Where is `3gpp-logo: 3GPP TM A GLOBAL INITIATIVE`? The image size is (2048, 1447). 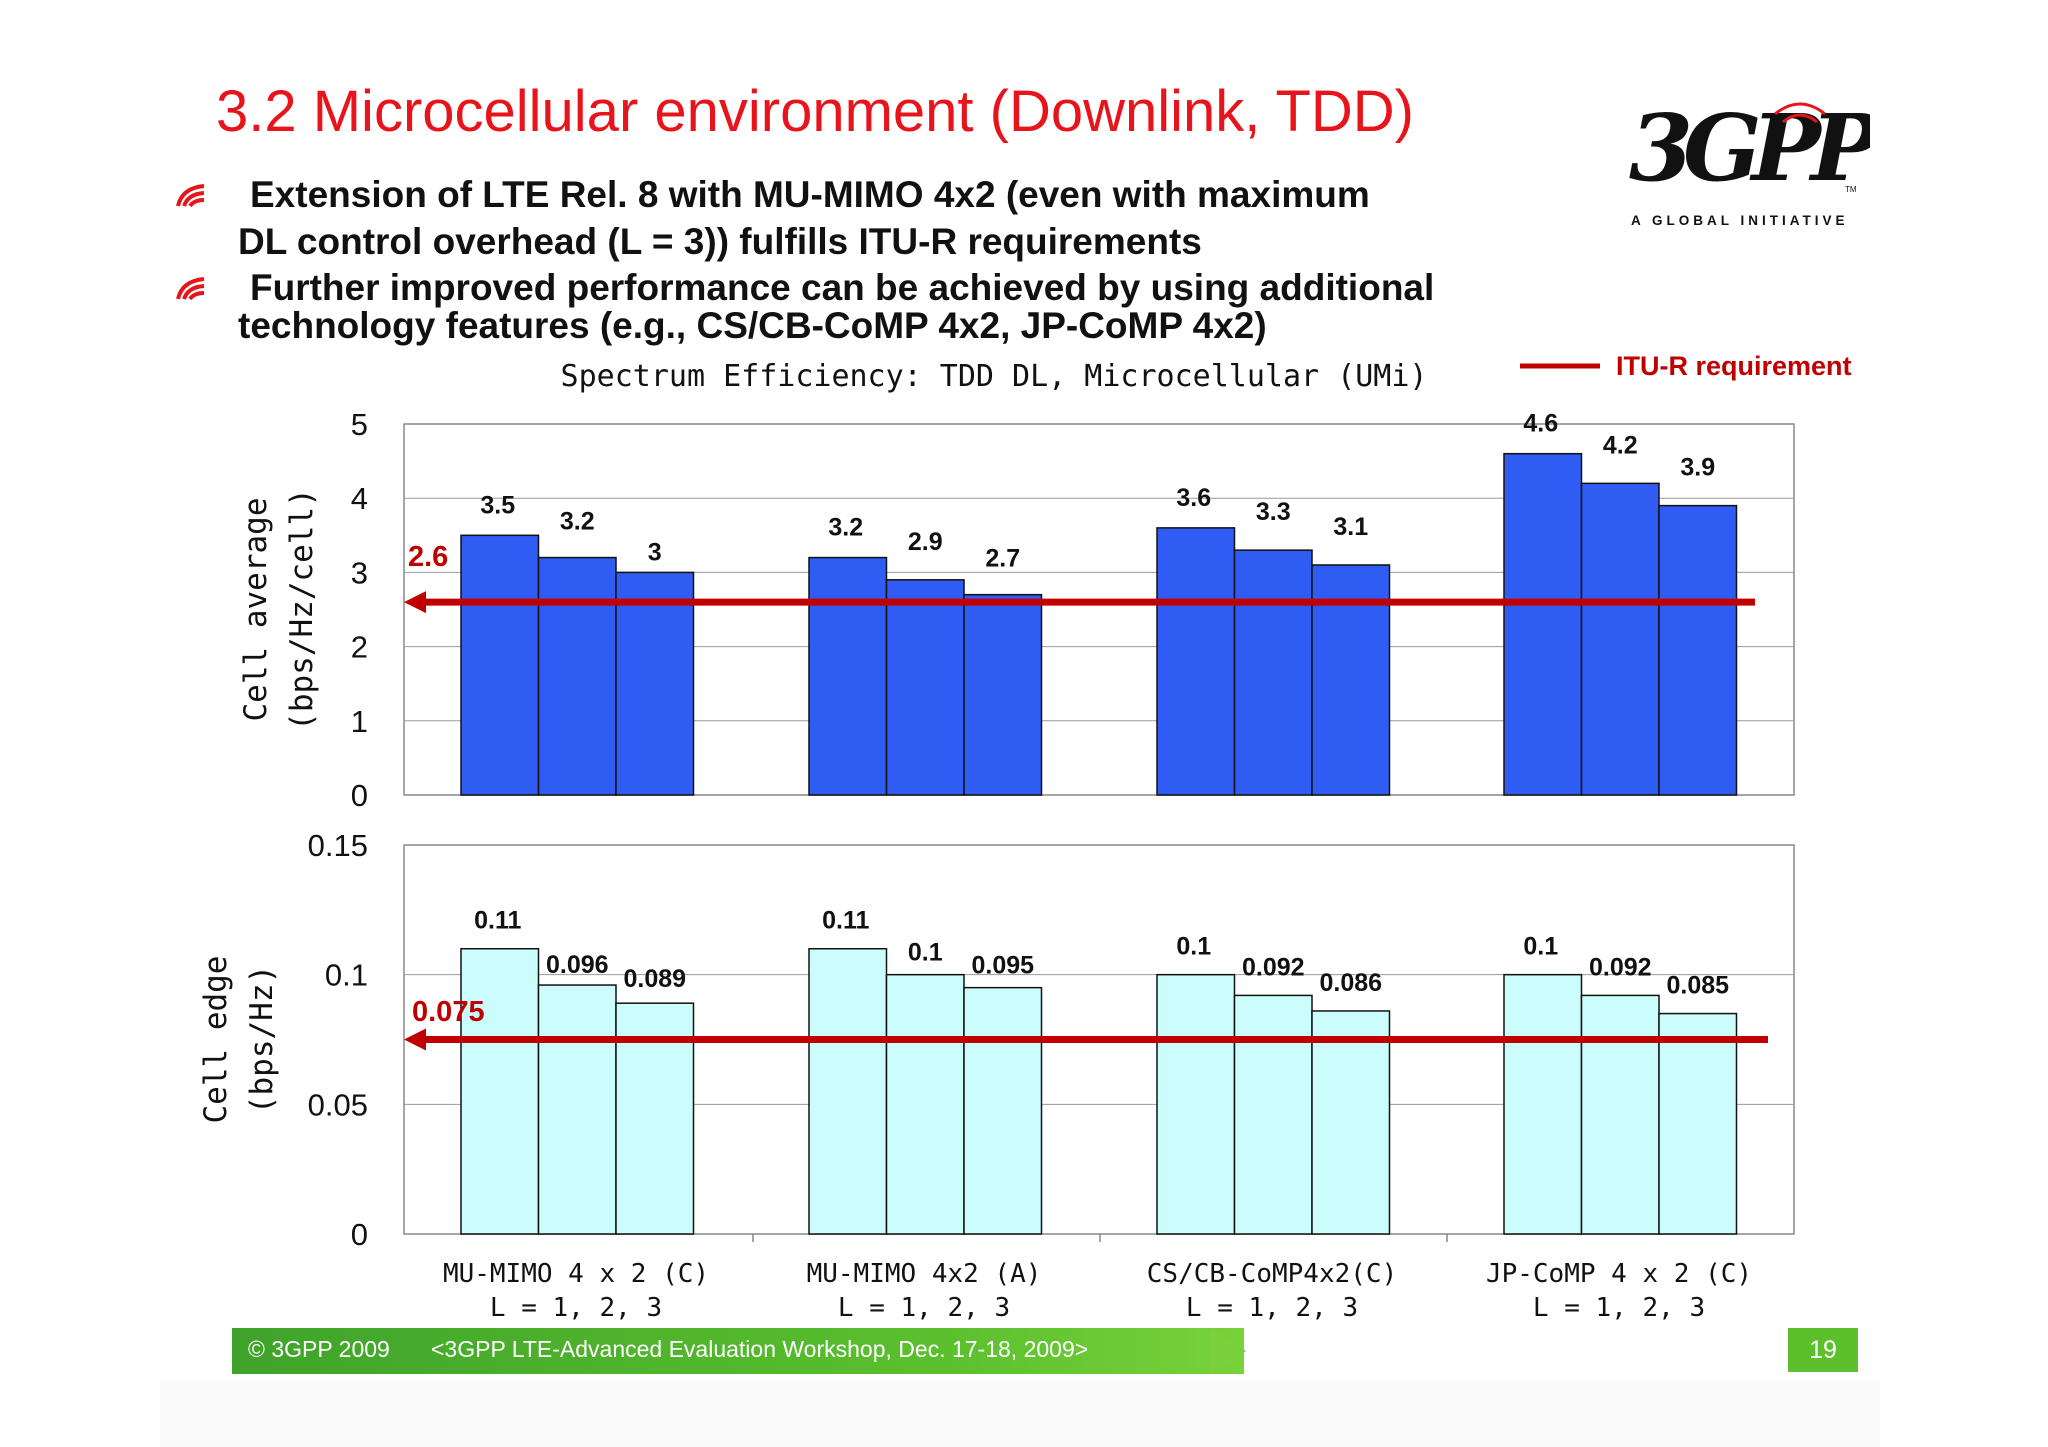
3gpp-logo: 3GPP TM A GLOBAL INITIATIVE is located at coordinates (1749, 161).